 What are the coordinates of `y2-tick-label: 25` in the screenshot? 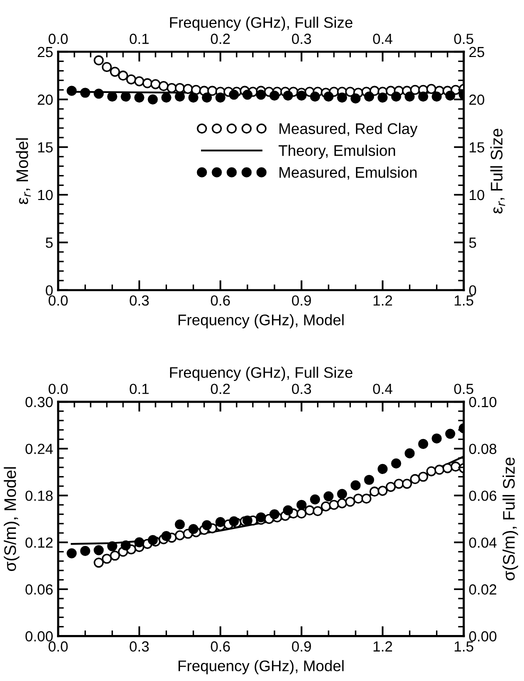 It's located at (476, 52).